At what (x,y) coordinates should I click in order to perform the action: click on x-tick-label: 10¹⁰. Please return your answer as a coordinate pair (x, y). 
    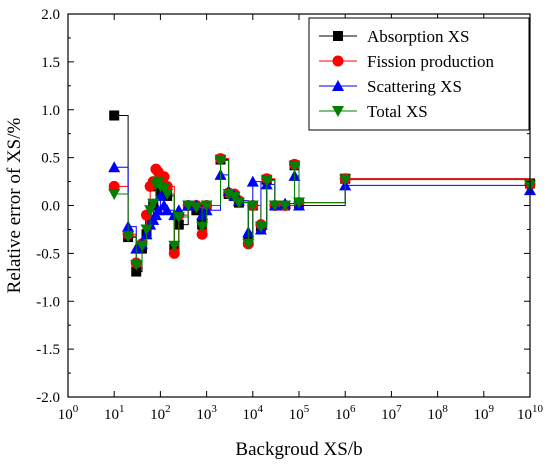
    Looking at the image, I should click on (530, 413).